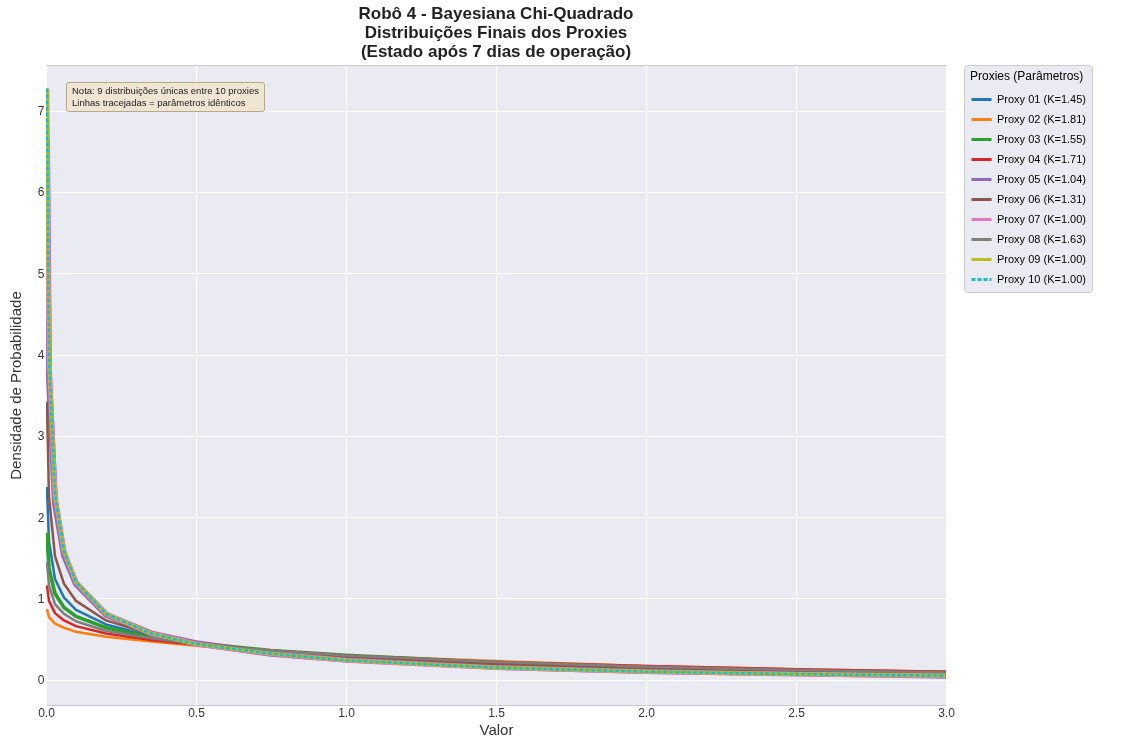 Image resolution: width=1146 pixels, height=753 pixels. I want to click on annotation: Nota: 9 distribuições únicas entre 10 proxies, so click(165, 91).